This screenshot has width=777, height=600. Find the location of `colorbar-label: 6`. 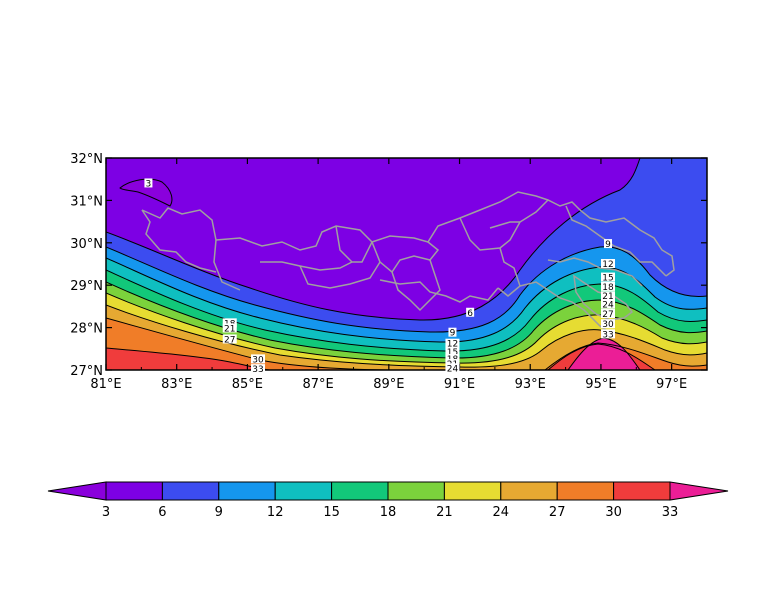

colorbar-label: 6 is located at coordinates (162, 512).